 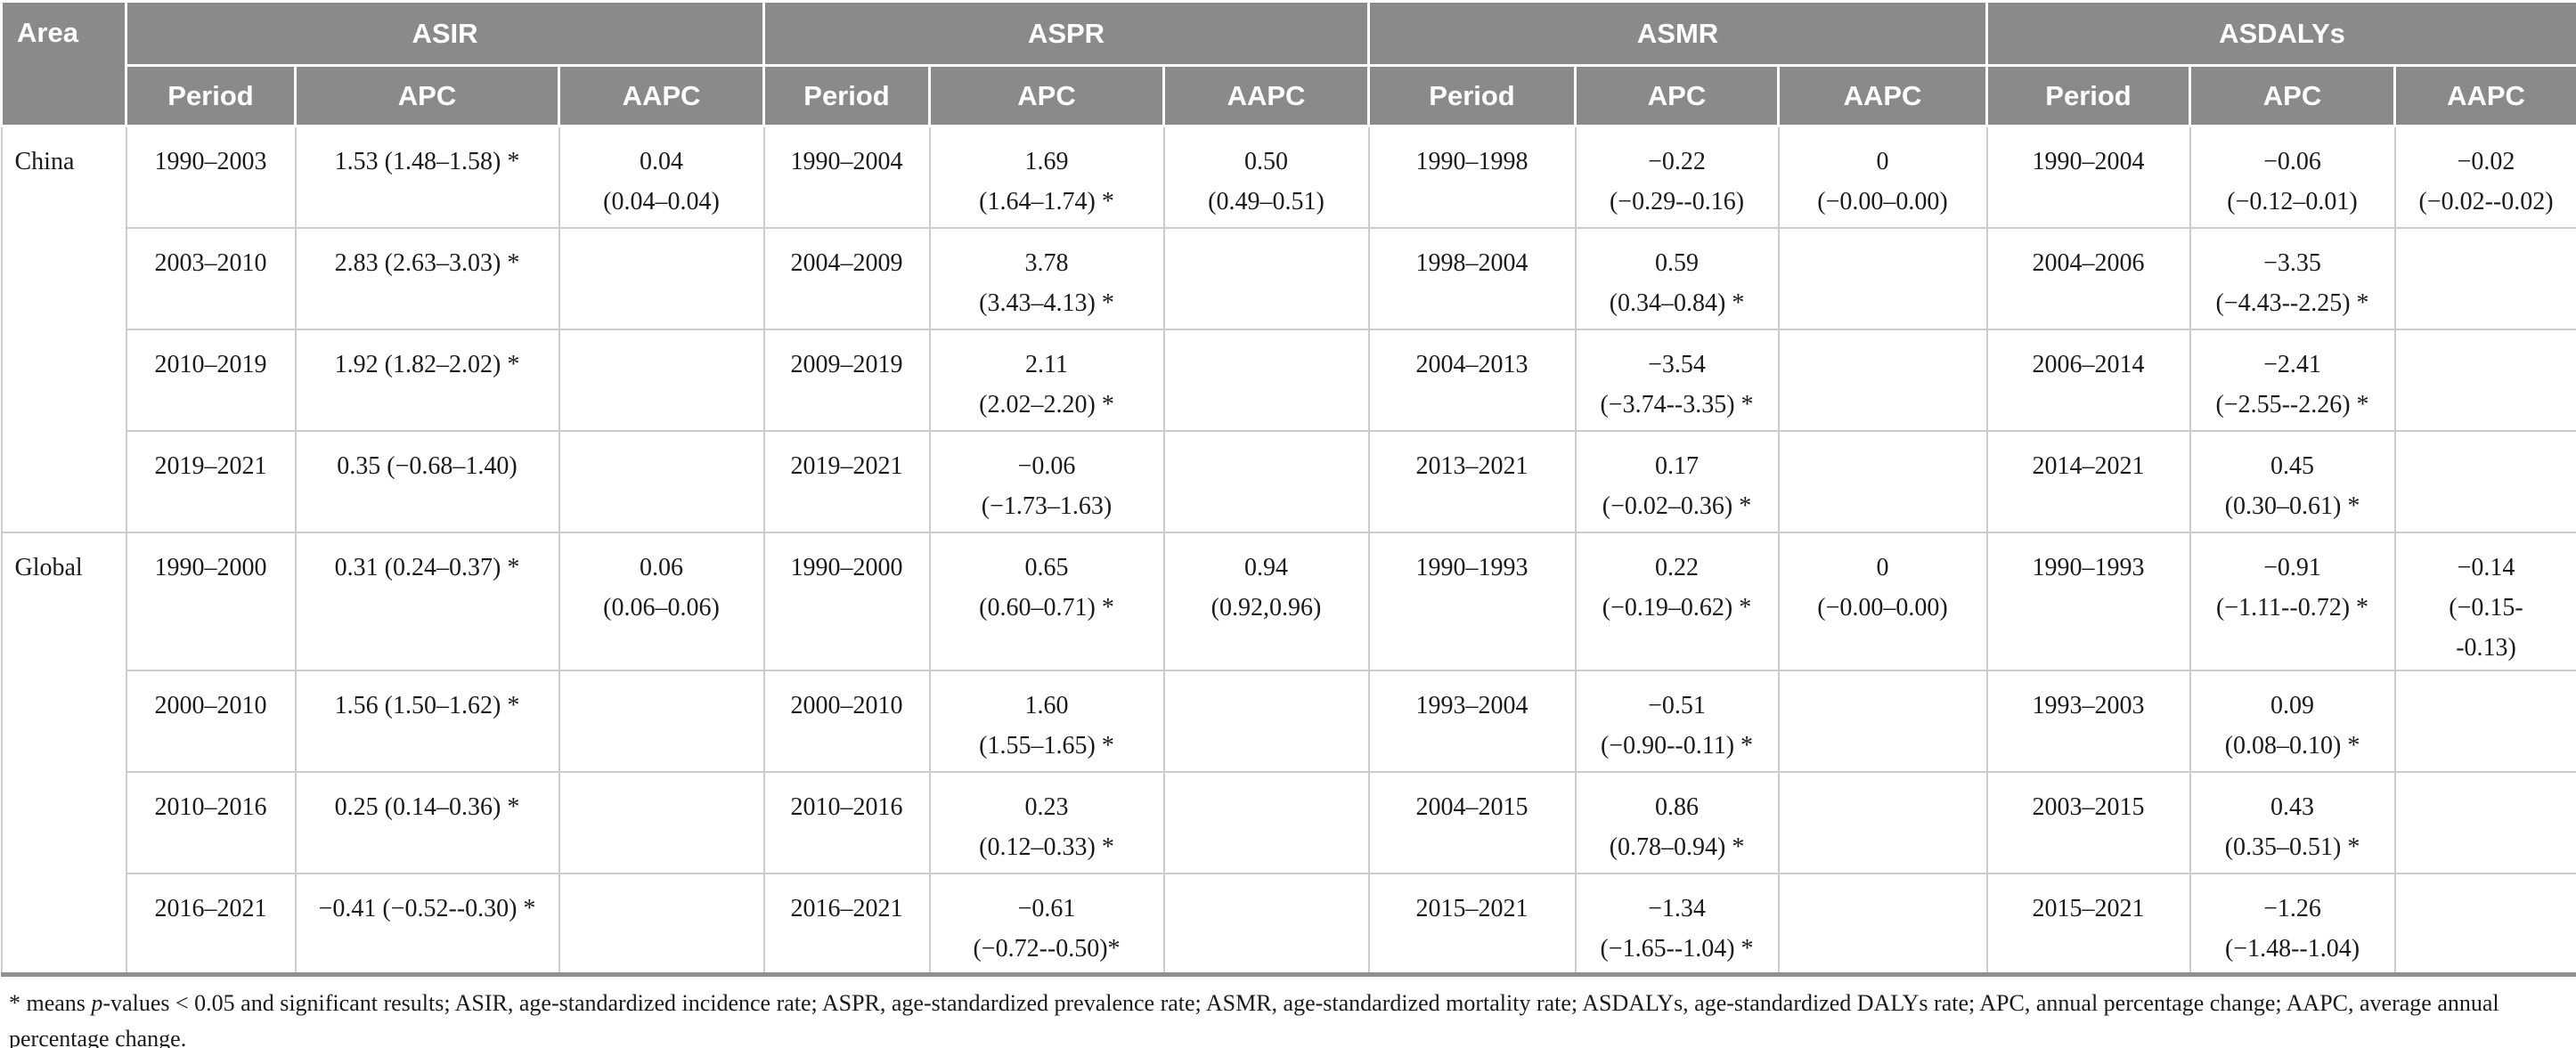 I want to click on asdalys-apc-cell: −0.06 (−0.12–0.01), so click(x=2292, y=177).